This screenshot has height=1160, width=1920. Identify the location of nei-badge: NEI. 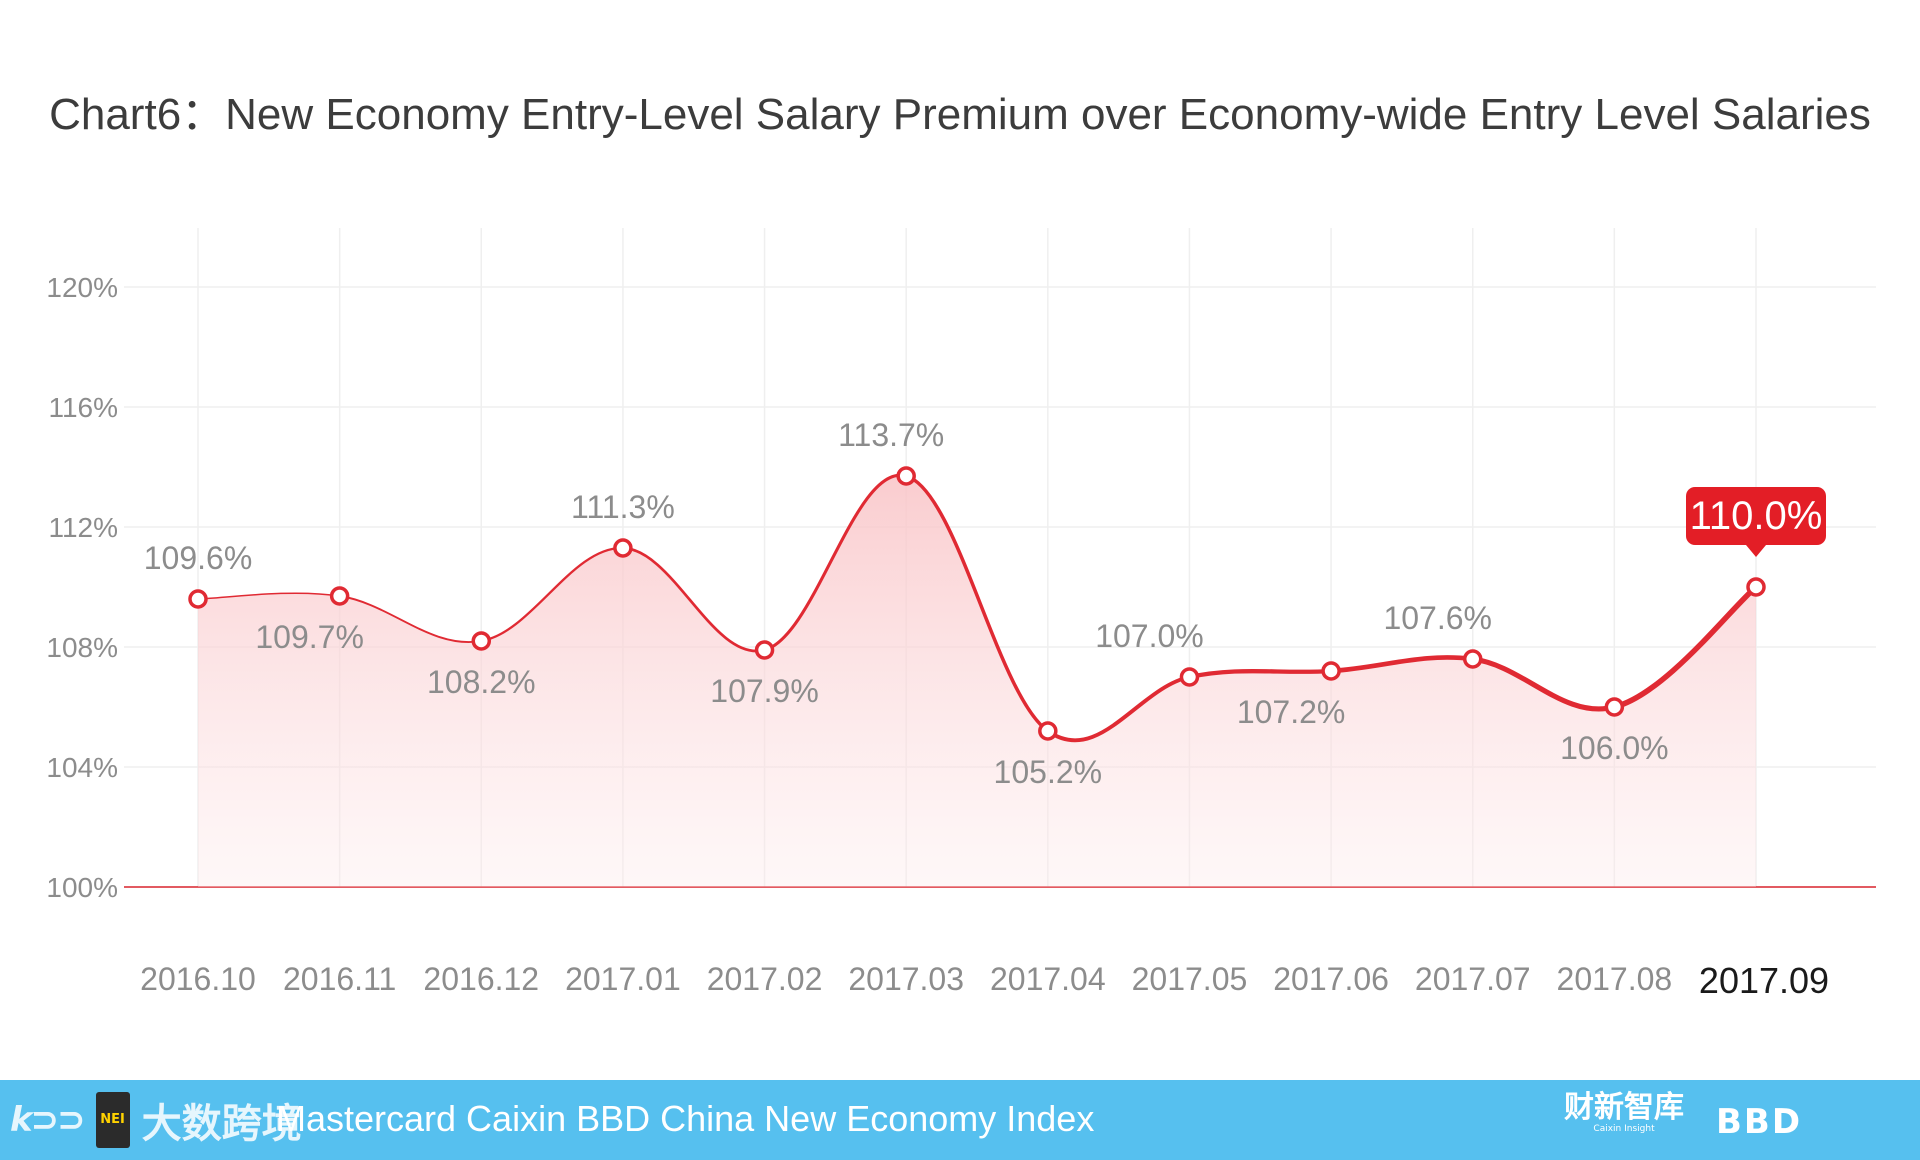
(112, 1120).